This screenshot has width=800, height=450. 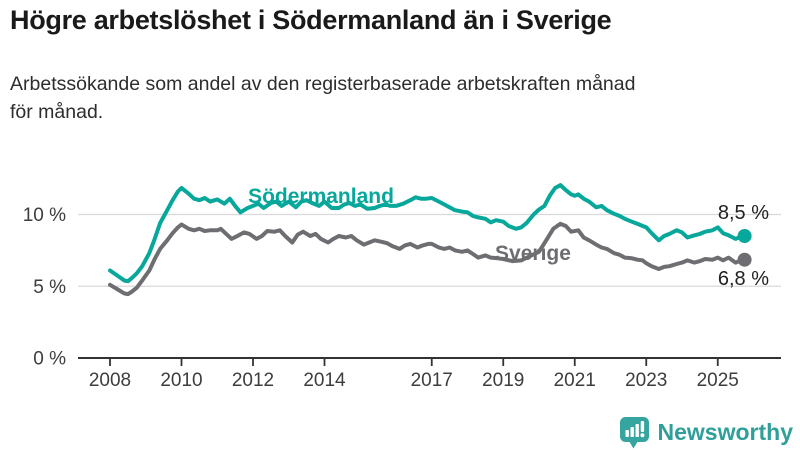 I want to click on x-tick-label: 2012, so click(x=253, y=380).